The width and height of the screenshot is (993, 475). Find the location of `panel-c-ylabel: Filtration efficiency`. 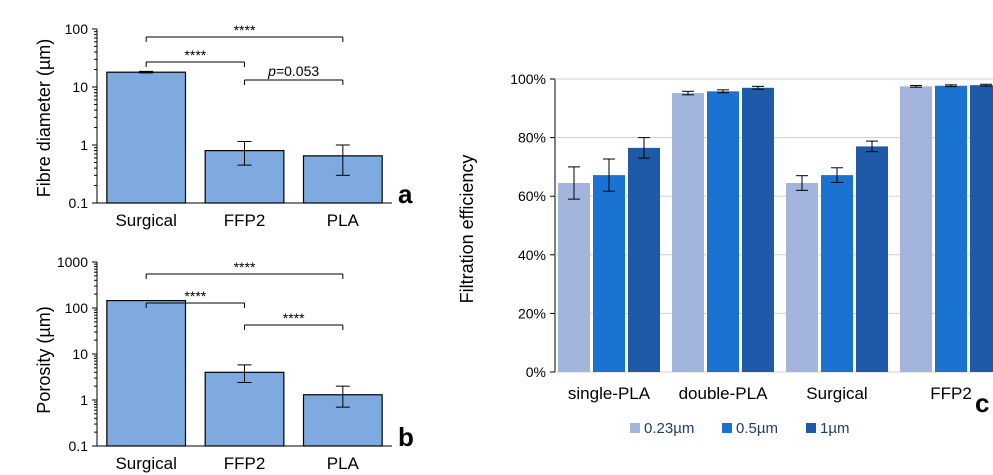

panel-c-ylabel: Filtration efficiency is located at coordinates (467, 229).